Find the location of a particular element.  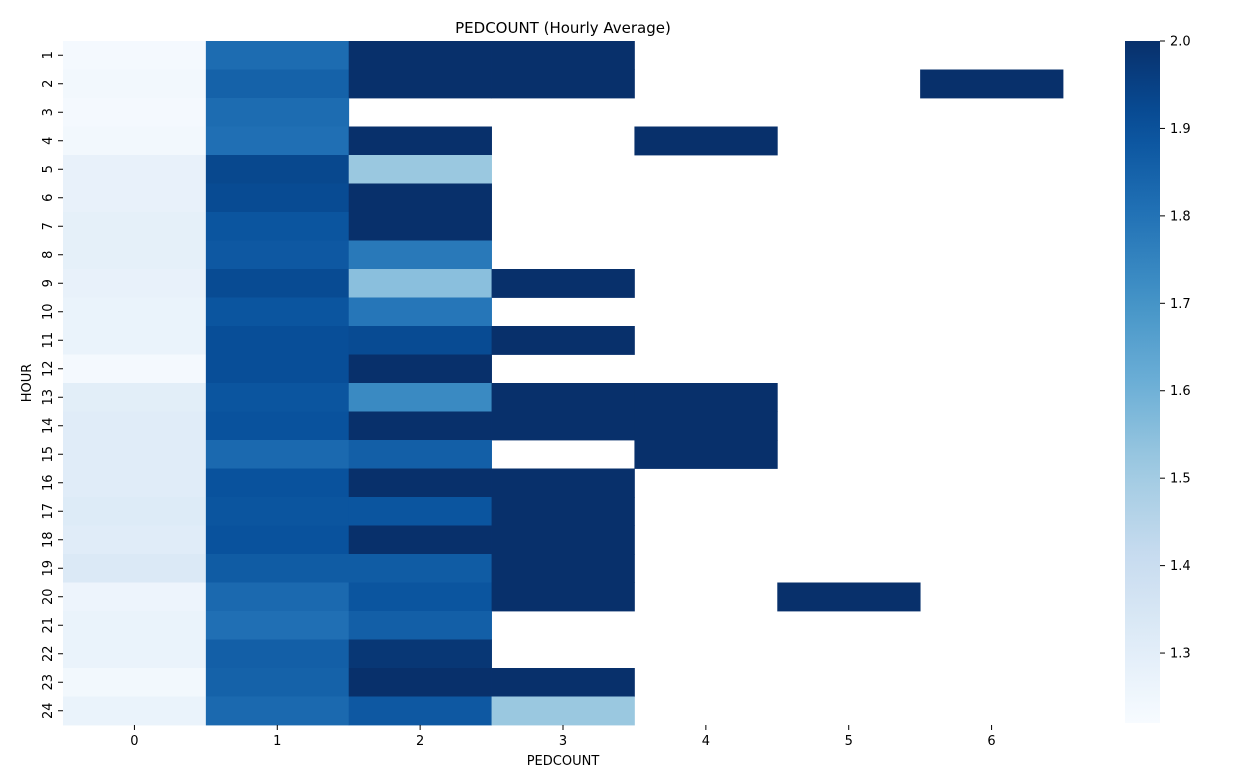

y-tick-label: 24 is located at coordinates (48, 710).